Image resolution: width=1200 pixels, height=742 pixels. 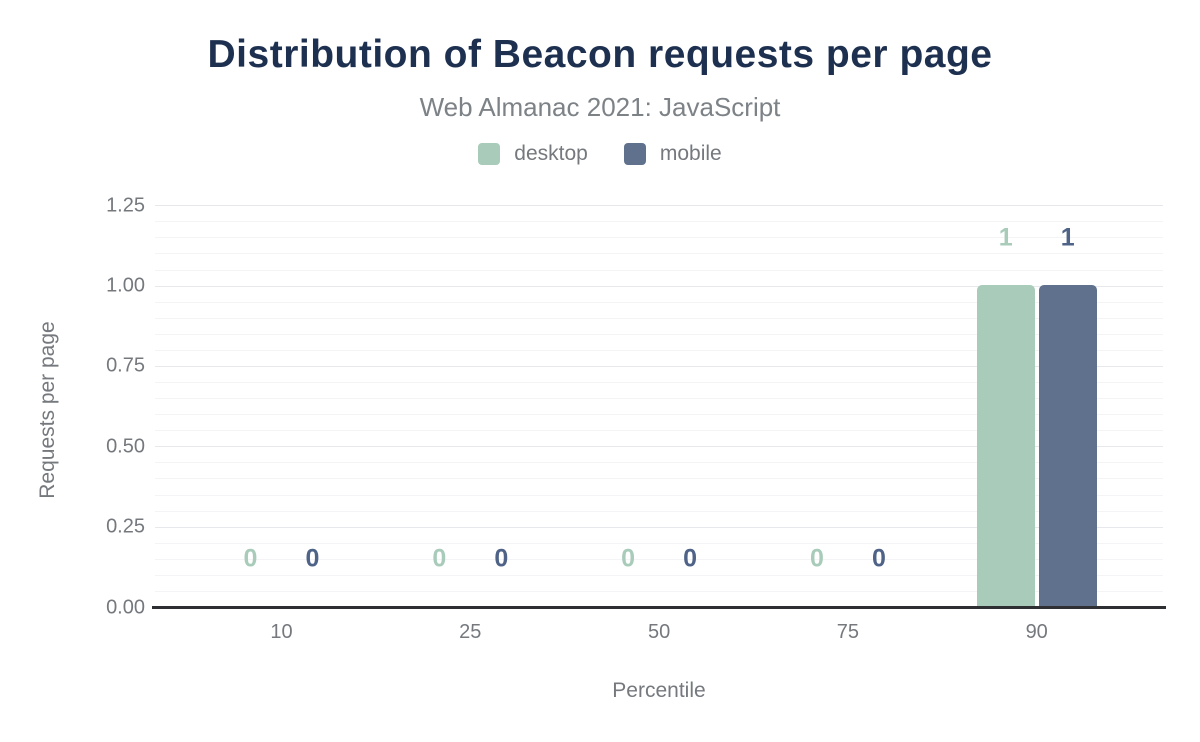 I want to click on value-label-desktop-p75: 0, so click(x=816, y=558).